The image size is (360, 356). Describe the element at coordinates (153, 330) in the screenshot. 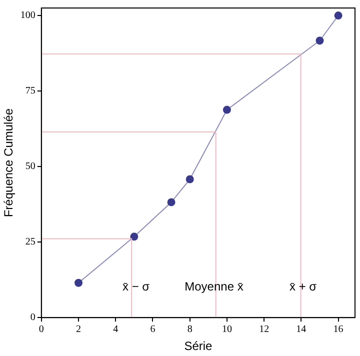

I see `x-tick-label: 6` at that location.